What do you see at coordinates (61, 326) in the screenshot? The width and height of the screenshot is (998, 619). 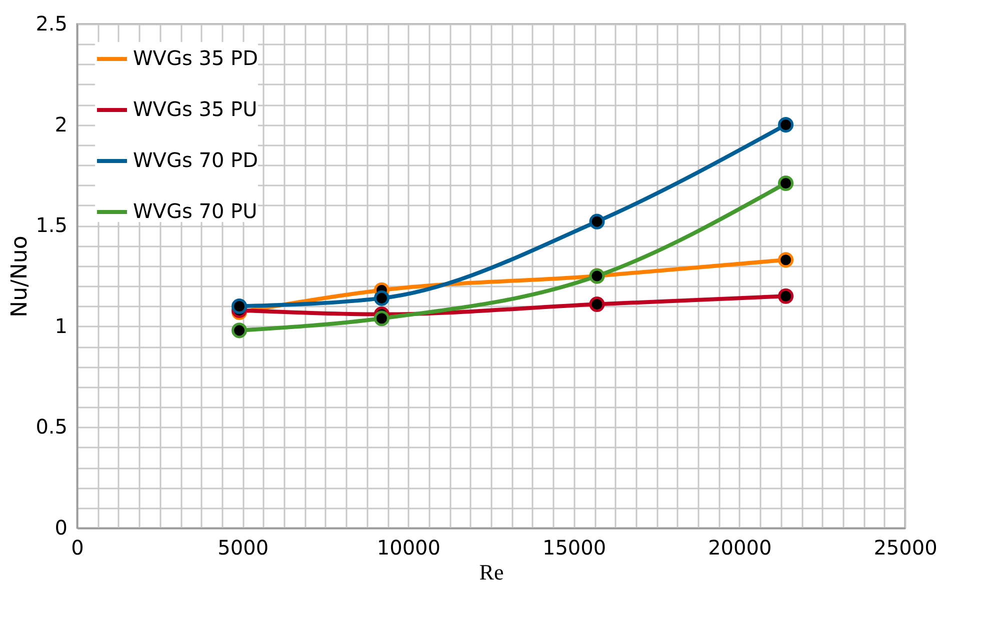 I see `y-tick-label: 1` at bounding box center [61, 326].